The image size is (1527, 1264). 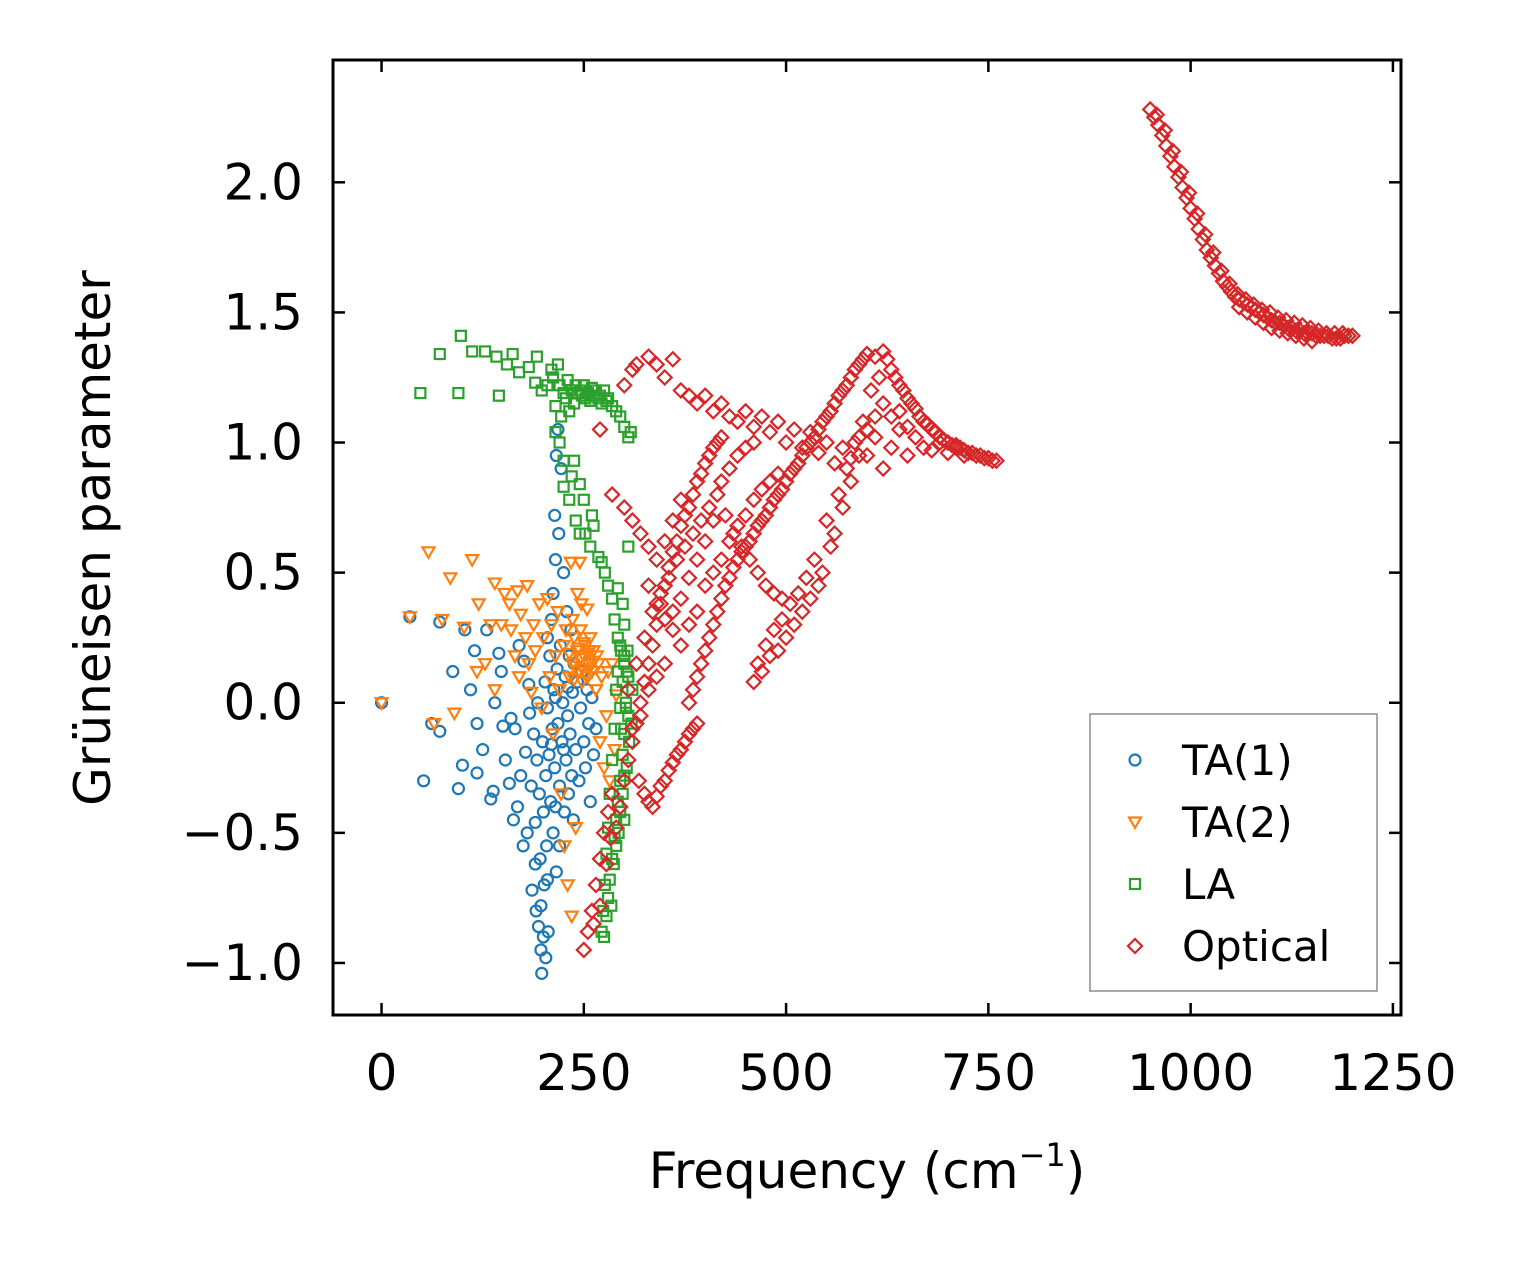 I want to click on x-tick-label: 1250, so click(x=1392, y=1073).